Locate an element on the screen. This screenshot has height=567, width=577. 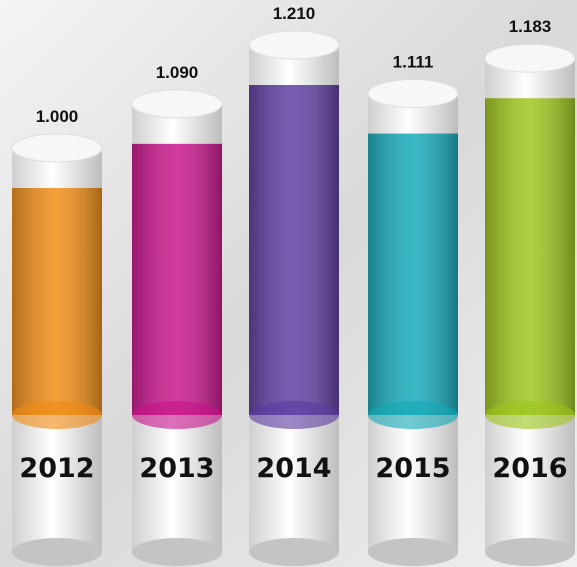
value-label: 1.210 is located at coordinates (294, 13).